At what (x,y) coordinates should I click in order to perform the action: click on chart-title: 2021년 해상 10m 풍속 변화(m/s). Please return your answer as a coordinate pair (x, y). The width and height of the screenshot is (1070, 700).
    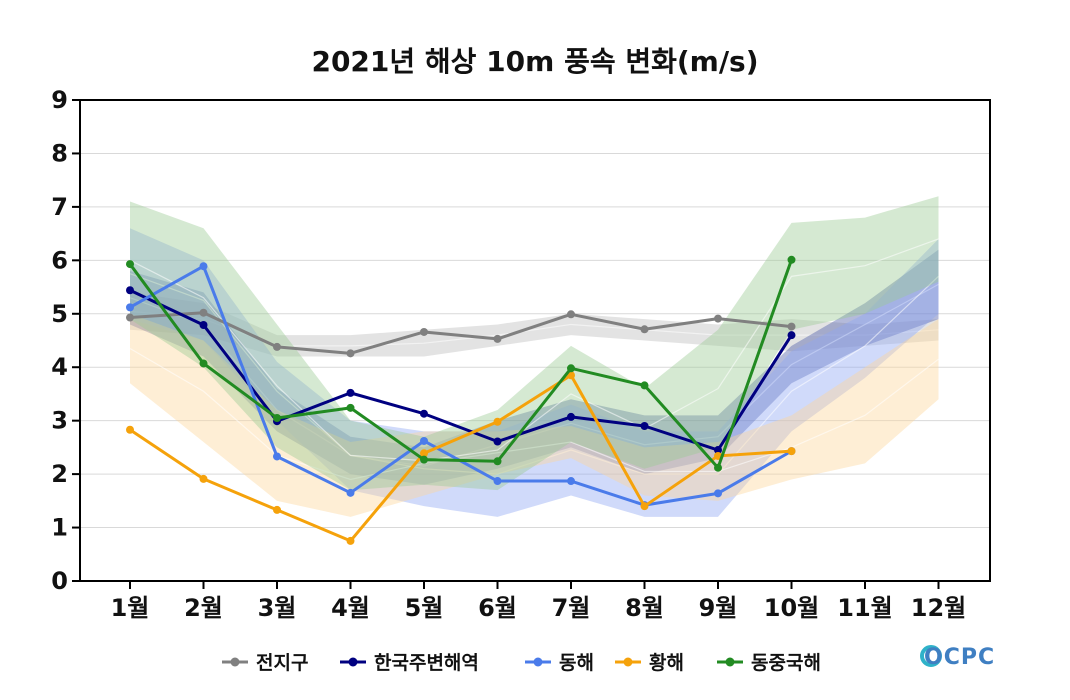
    Looking at the image, I should click on (534, 61).